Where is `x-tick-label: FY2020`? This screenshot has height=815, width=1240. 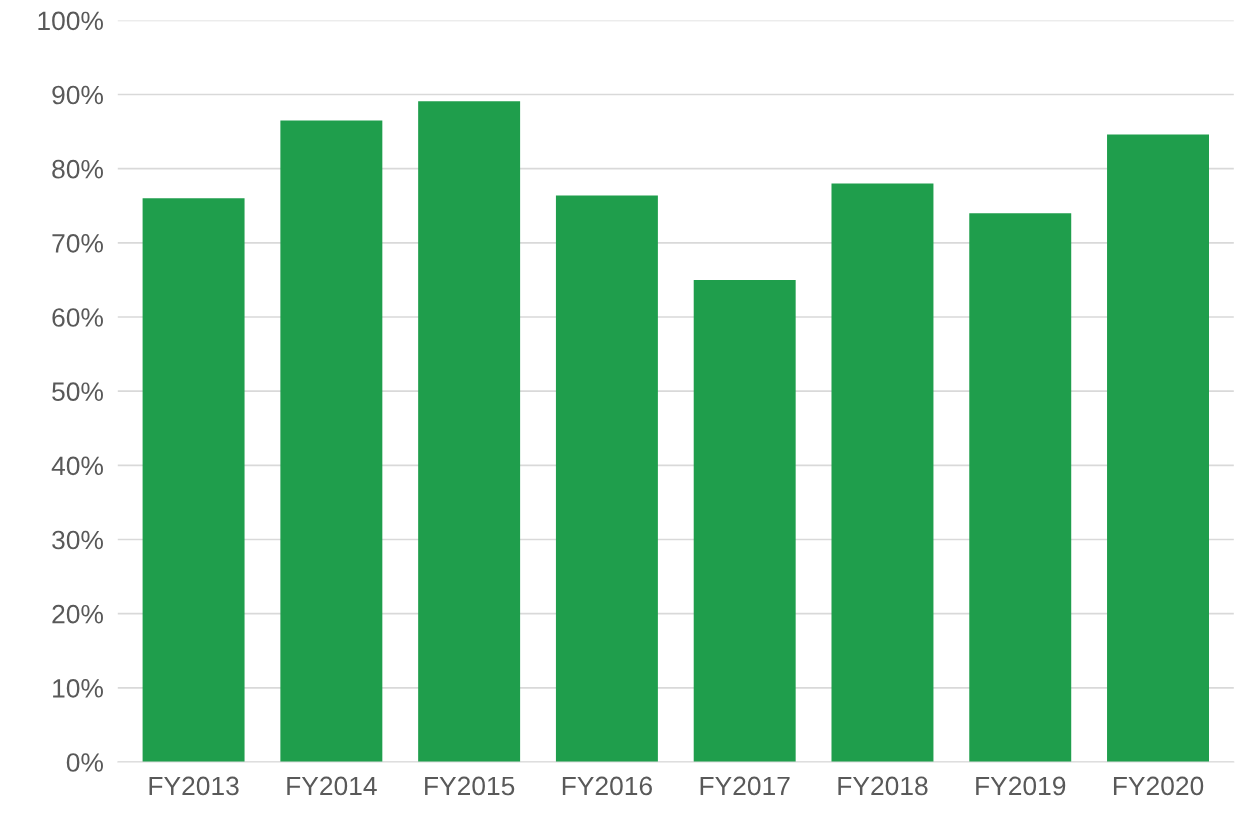 x-tick-label: FY2020 is located at coordinates (1158, 786).